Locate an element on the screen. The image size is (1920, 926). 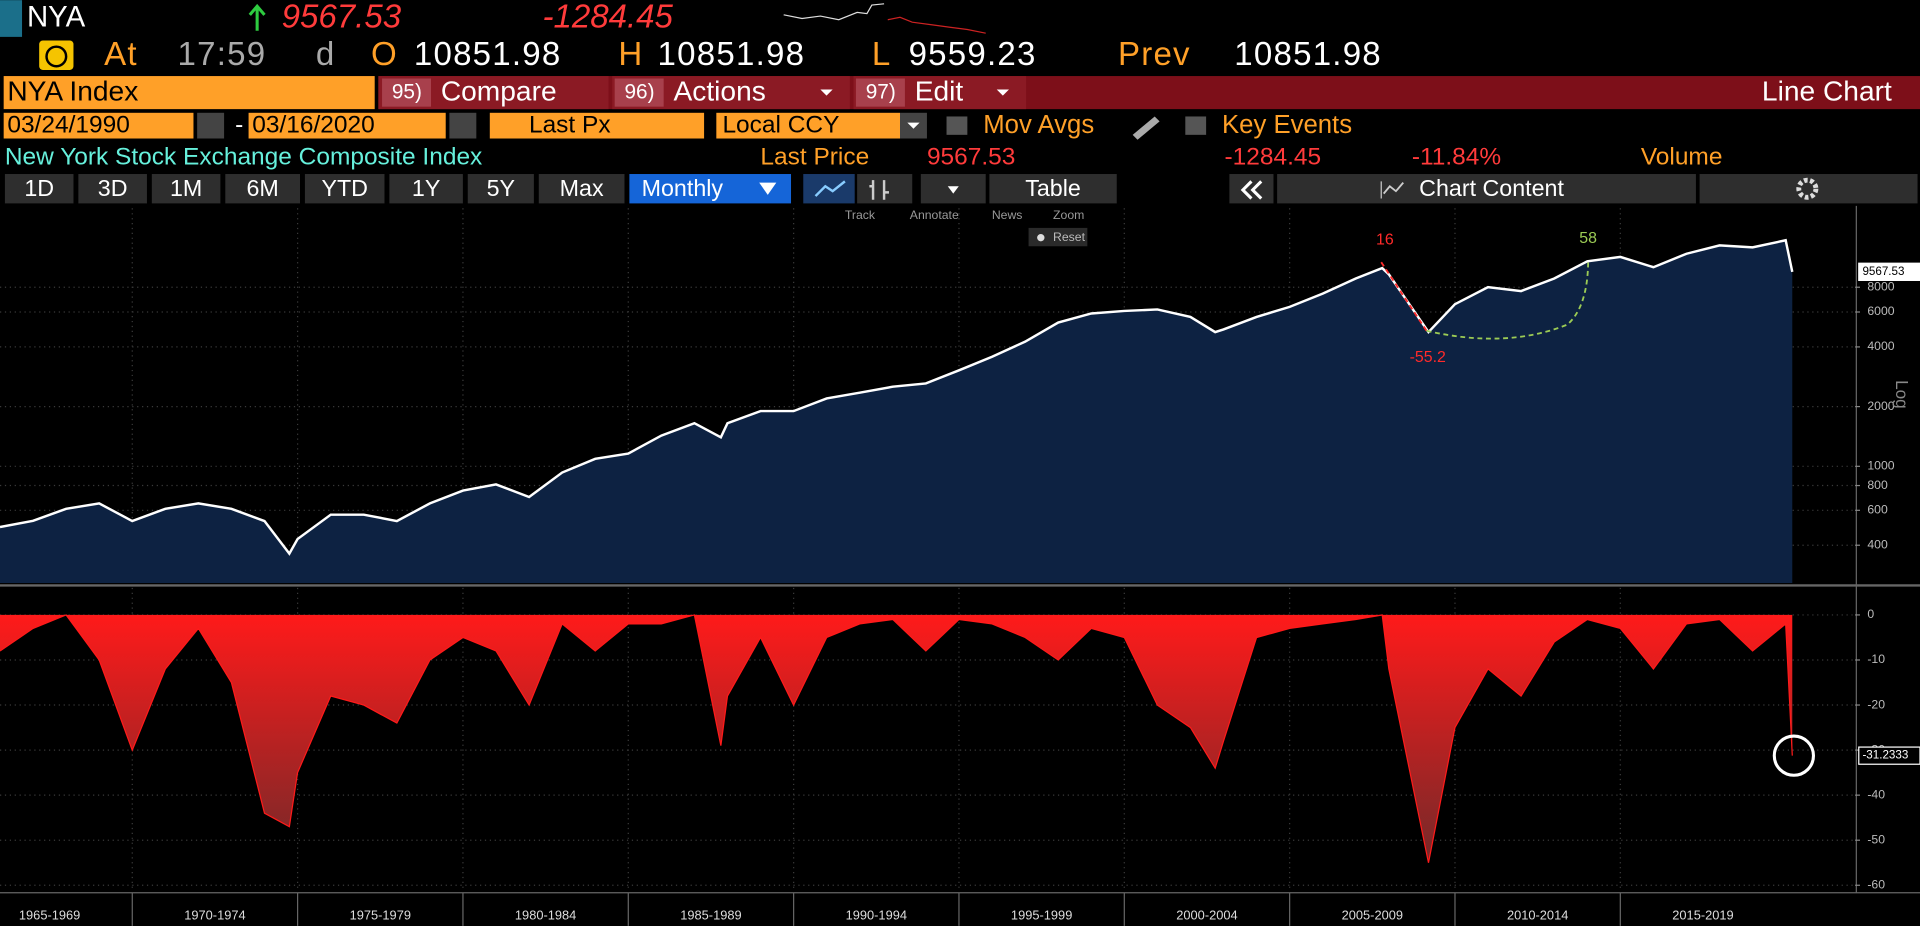
menu-number: 95) is located at coordinates (407, 92).